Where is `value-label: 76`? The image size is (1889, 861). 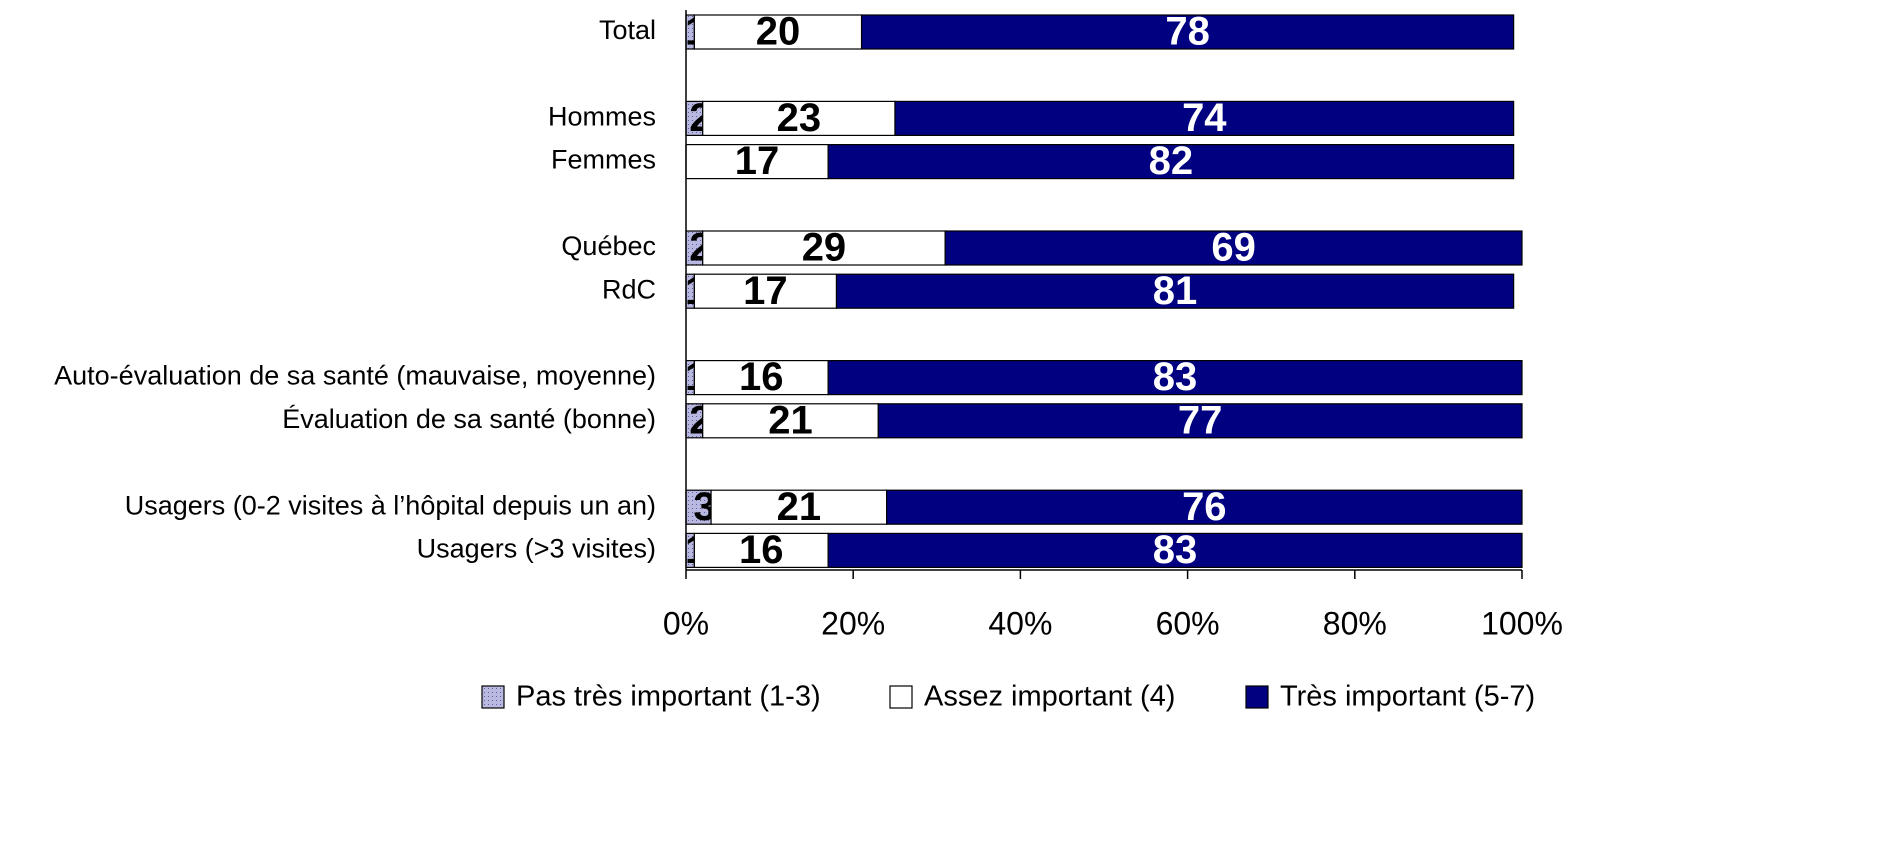 value-label: 76 is located at coordinates (1204, 507).